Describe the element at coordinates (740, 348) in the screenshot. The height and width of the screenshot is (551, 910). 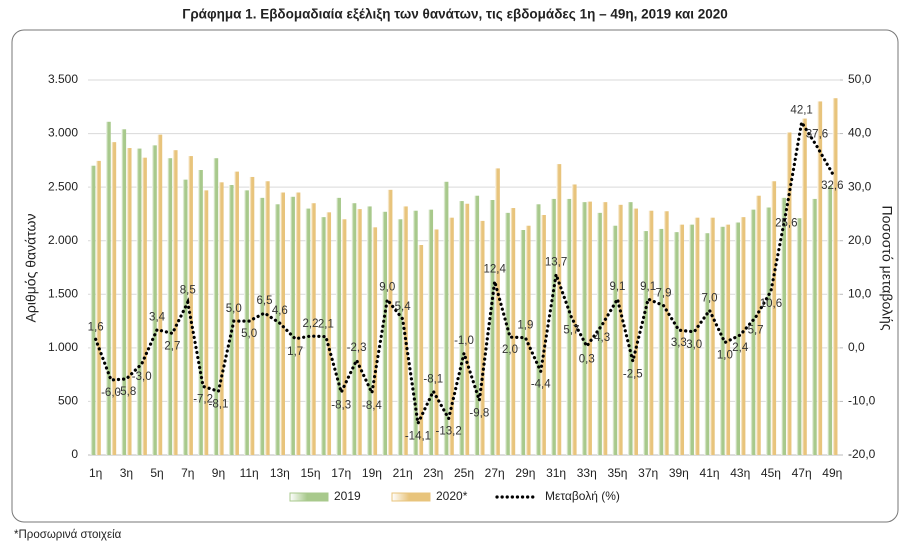
I see `data-label: 2,4` at that location.